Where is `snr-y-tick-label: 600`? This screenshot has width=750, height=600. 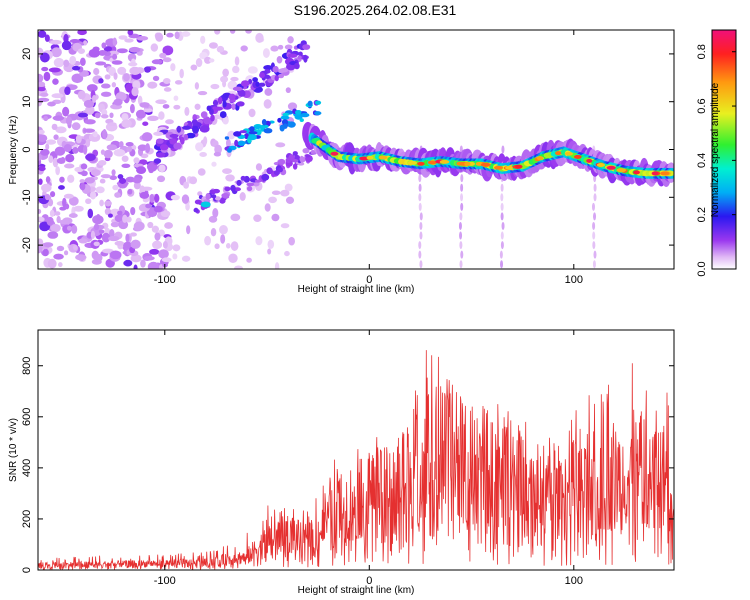 snr-y-tick-label: 600 is located at coordinates (27, 417).